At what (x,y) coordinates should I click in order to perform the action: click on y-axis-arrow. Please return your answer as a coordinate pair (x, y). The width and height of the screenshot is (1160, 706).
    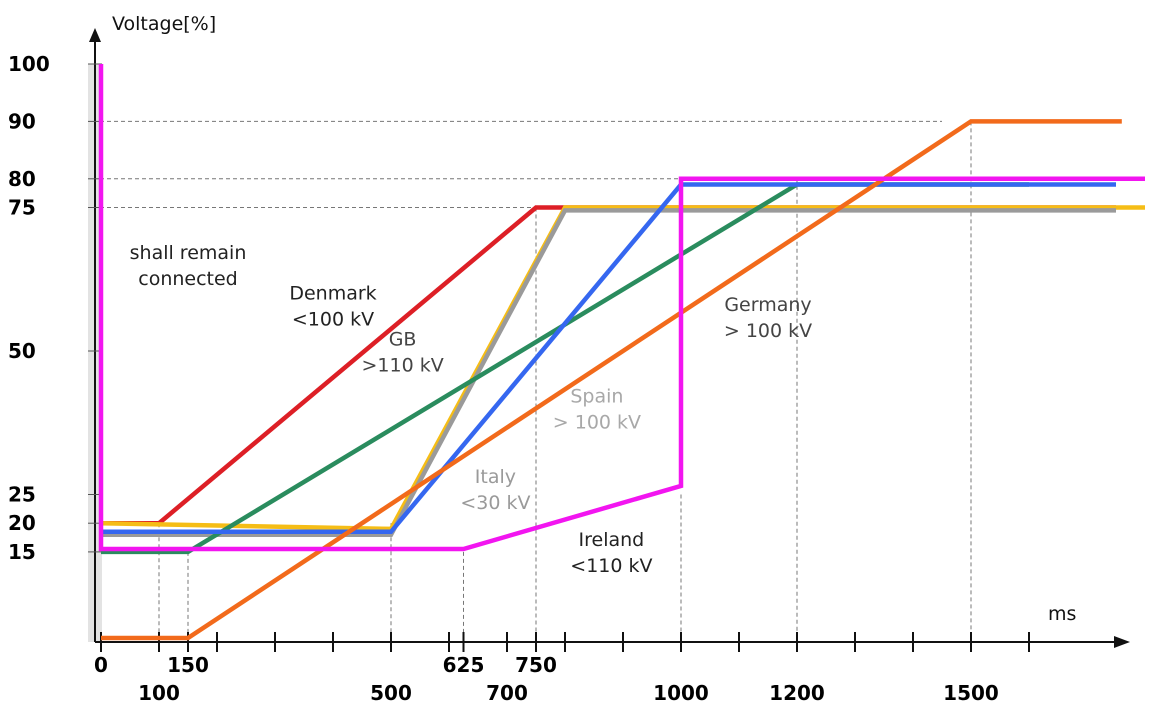
    Looking at the image, I should click on (95, 35).